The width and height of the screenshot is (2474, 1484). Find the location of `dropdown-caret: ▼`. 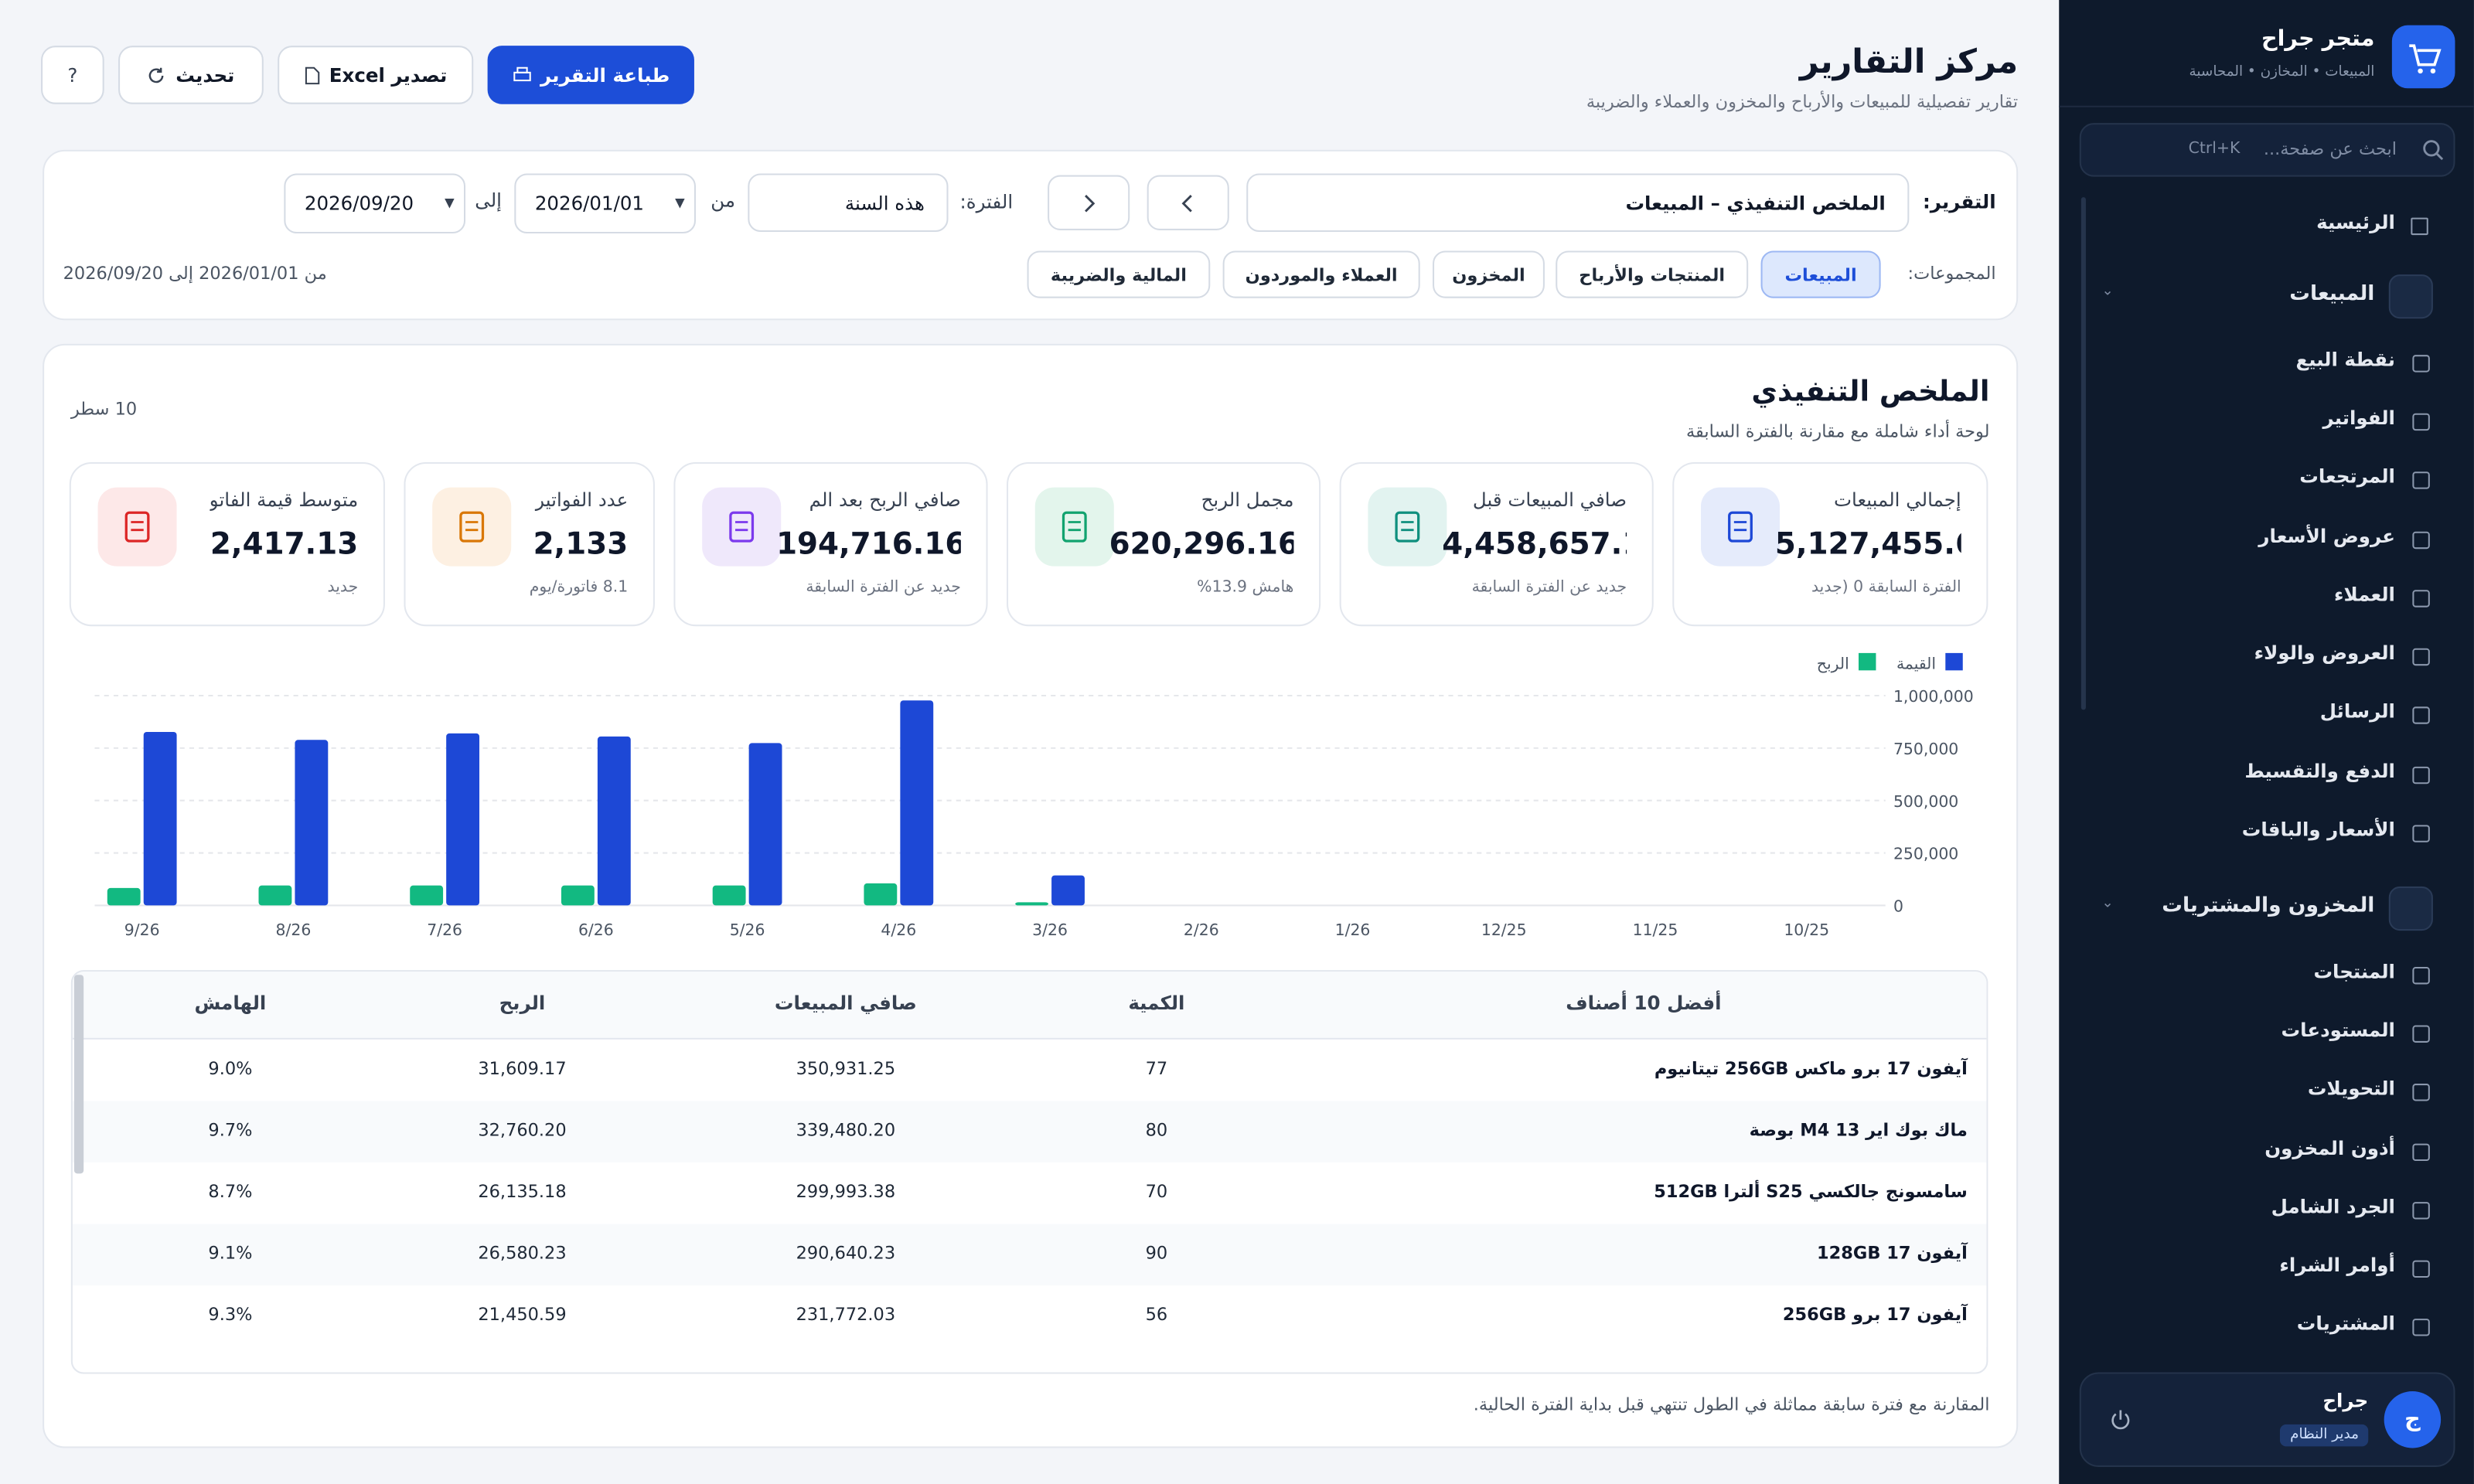

dropdown-caret: ▼ is located at coordinates (680, 203).